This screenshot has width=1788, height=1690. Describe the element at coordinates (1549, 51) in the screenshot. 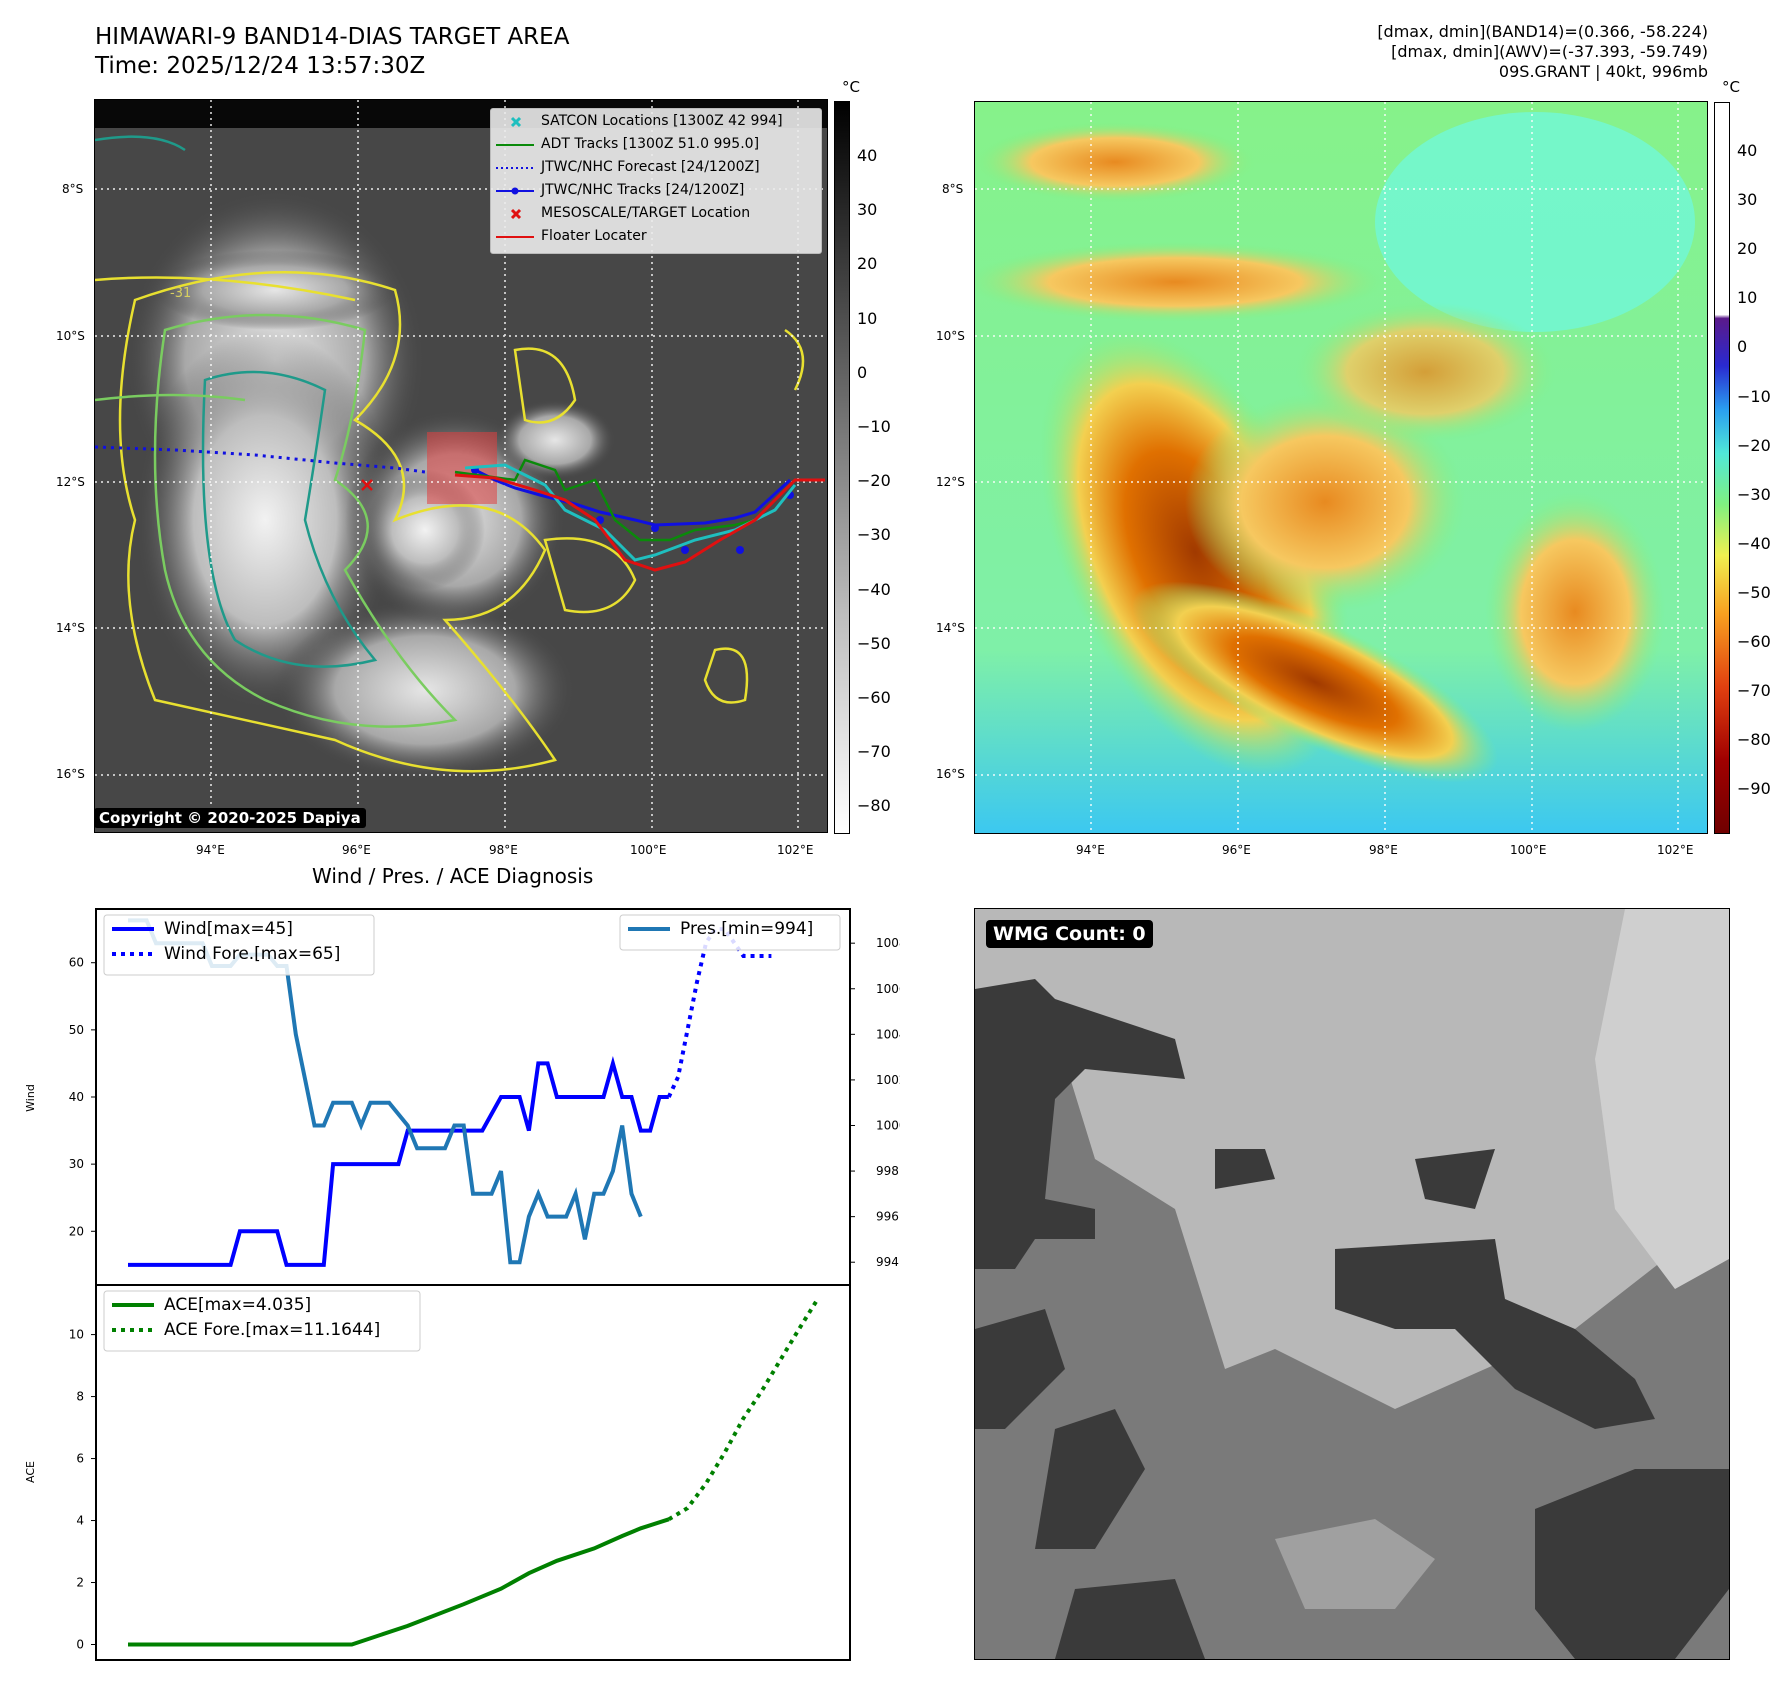

I see `info-line-2: [dmax, dmin](AWV)=(-37.393, -59.749)` at that location.